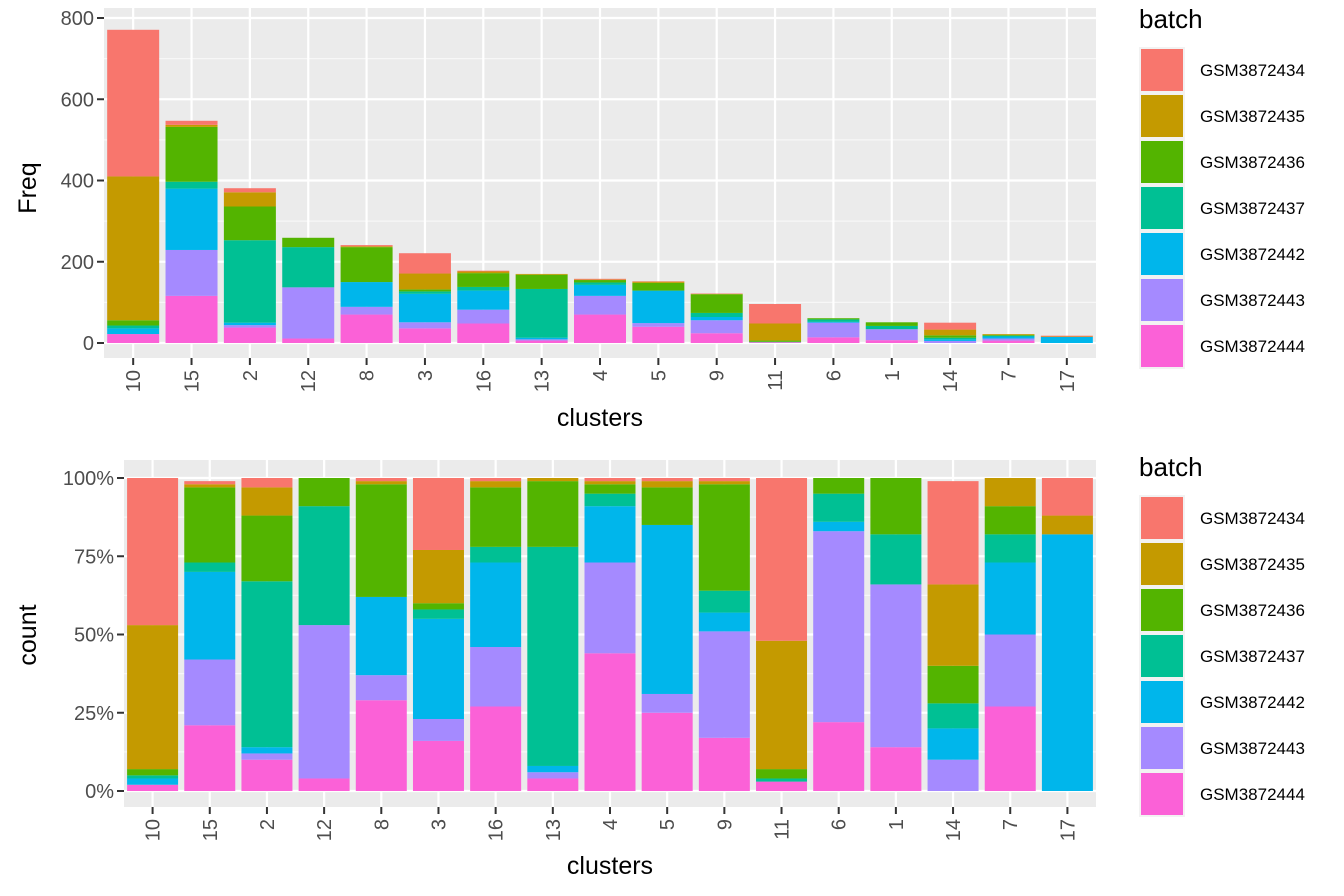 This screenshot has width=1344, height=896. I want to click on x-tick-label: 15, so click(211, 830).